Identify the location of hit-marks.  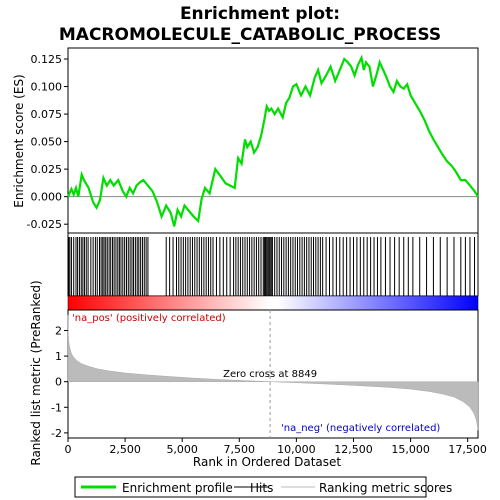
(272, 266).